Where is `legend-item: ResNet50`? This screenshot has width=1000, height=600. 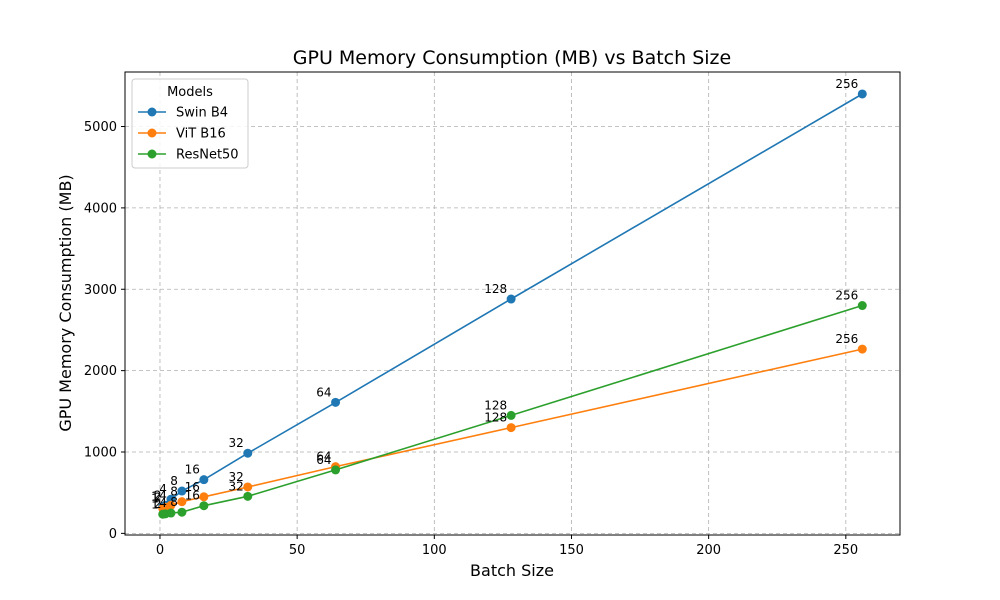
legend-item: ResNet50 is located at coordinates (188, 155).